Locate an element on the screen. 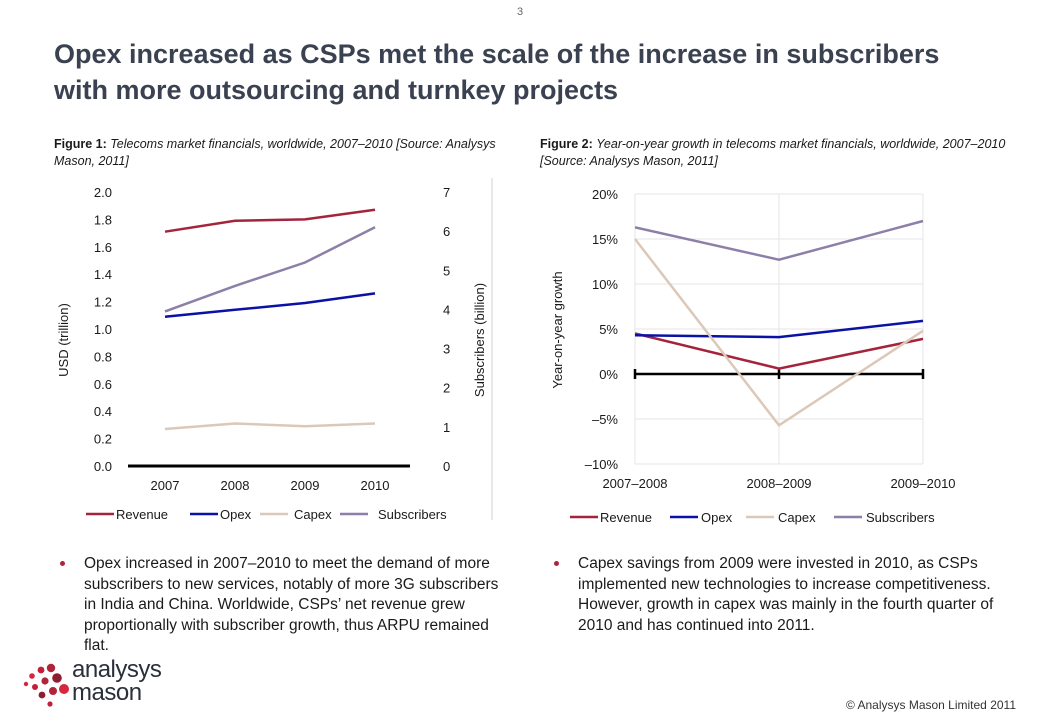 This screenshot has width=1040, height=720. y-axis-title: Year-on-year growth is located at coordinates (557, 329).